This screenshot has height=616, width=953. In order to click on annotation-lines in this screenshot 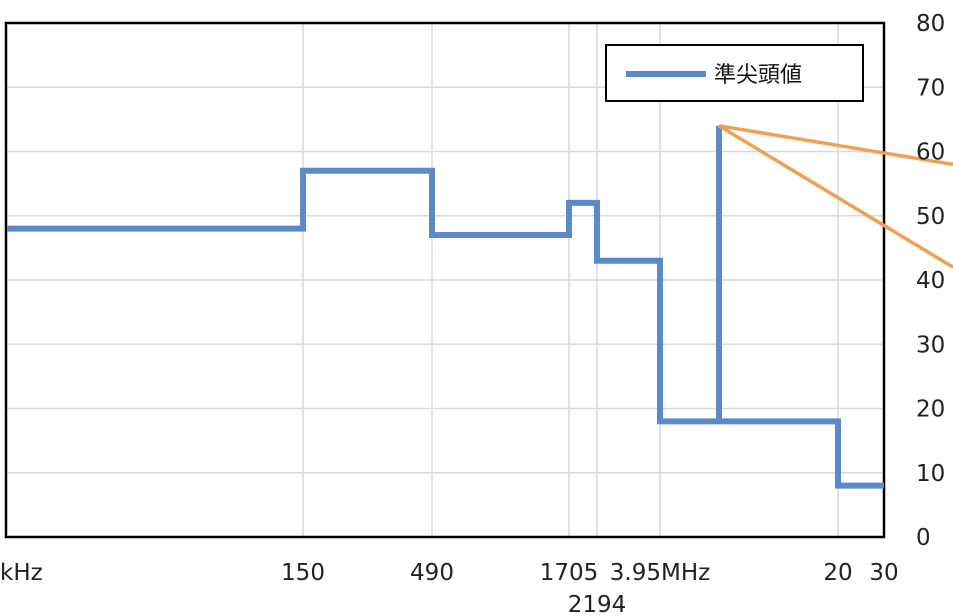, I will do `click(835, 196)`.